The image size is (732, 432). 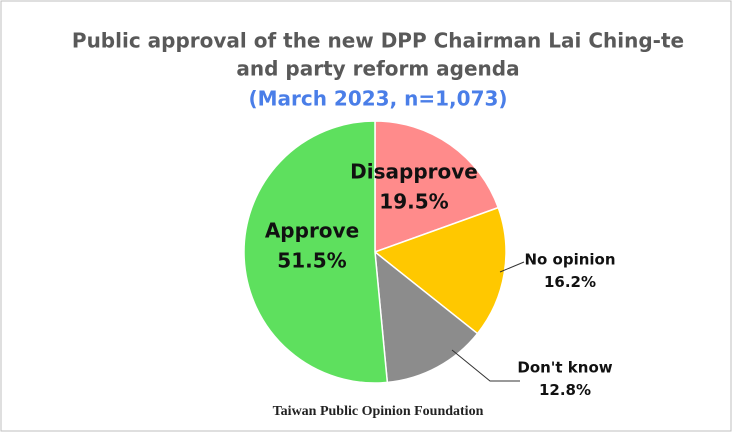 I want to click on chart-subtitle: (March 2023, n=1,073), so click(x=377, y=99).